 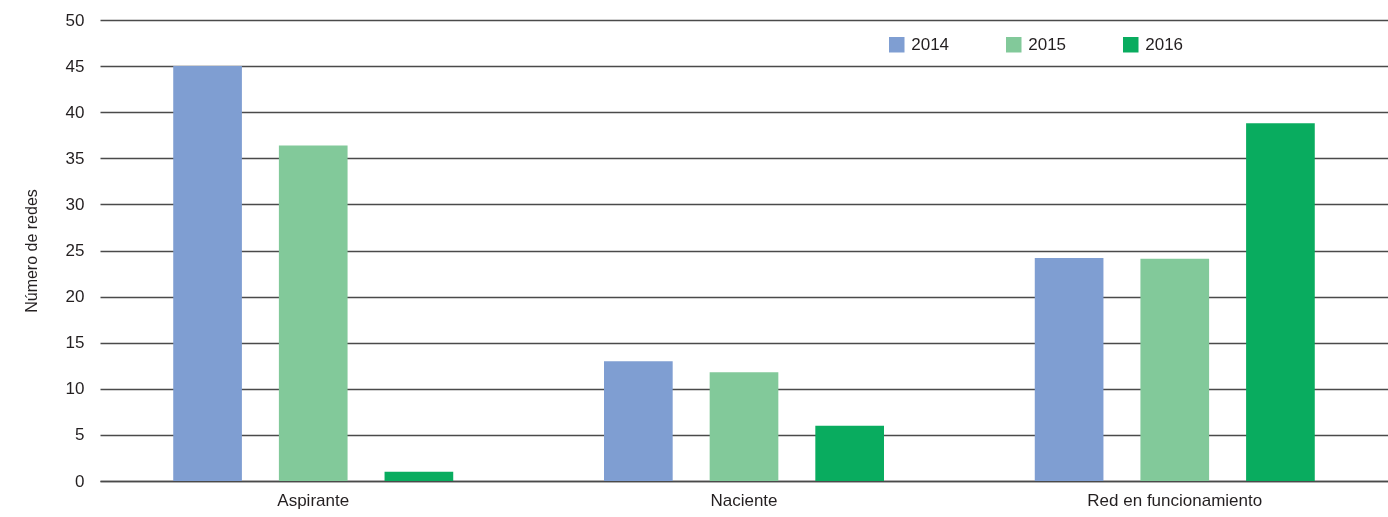 What do you see at coordinates (313, 500) in the screenshot?
I see `x-tick-label: Aspirante` at bounding box center [313, 500].